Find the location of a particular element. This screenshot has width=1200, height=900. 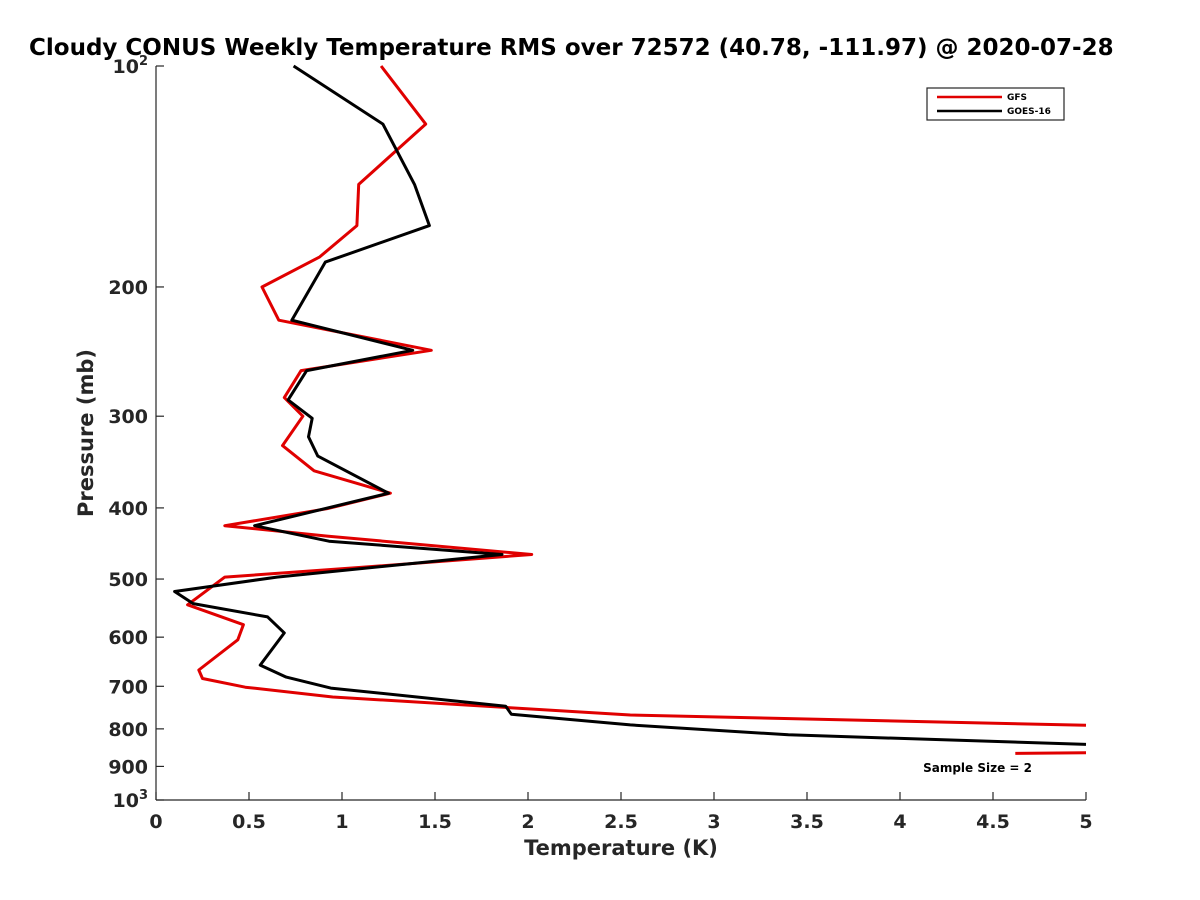

y-tick-label: 700 is located at coordinates (128, 687).